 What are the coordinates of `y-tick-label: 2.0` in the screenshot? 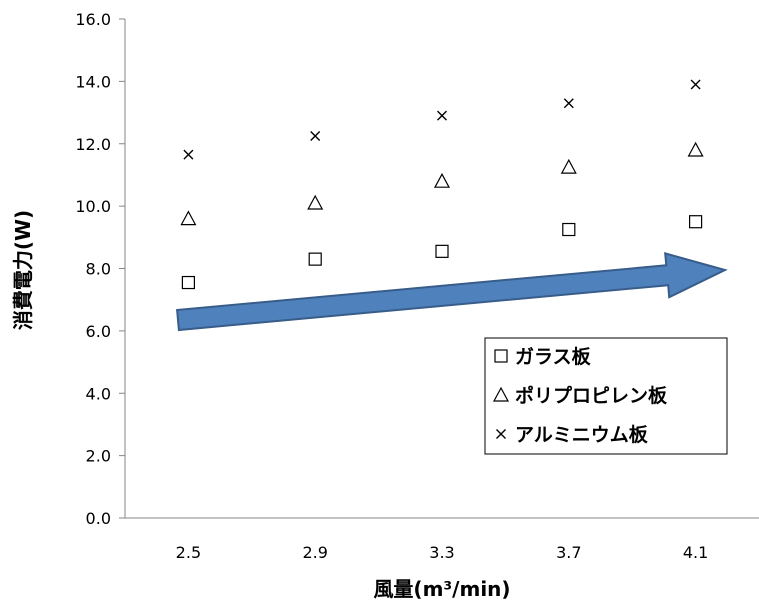 It's located at (98, 456).